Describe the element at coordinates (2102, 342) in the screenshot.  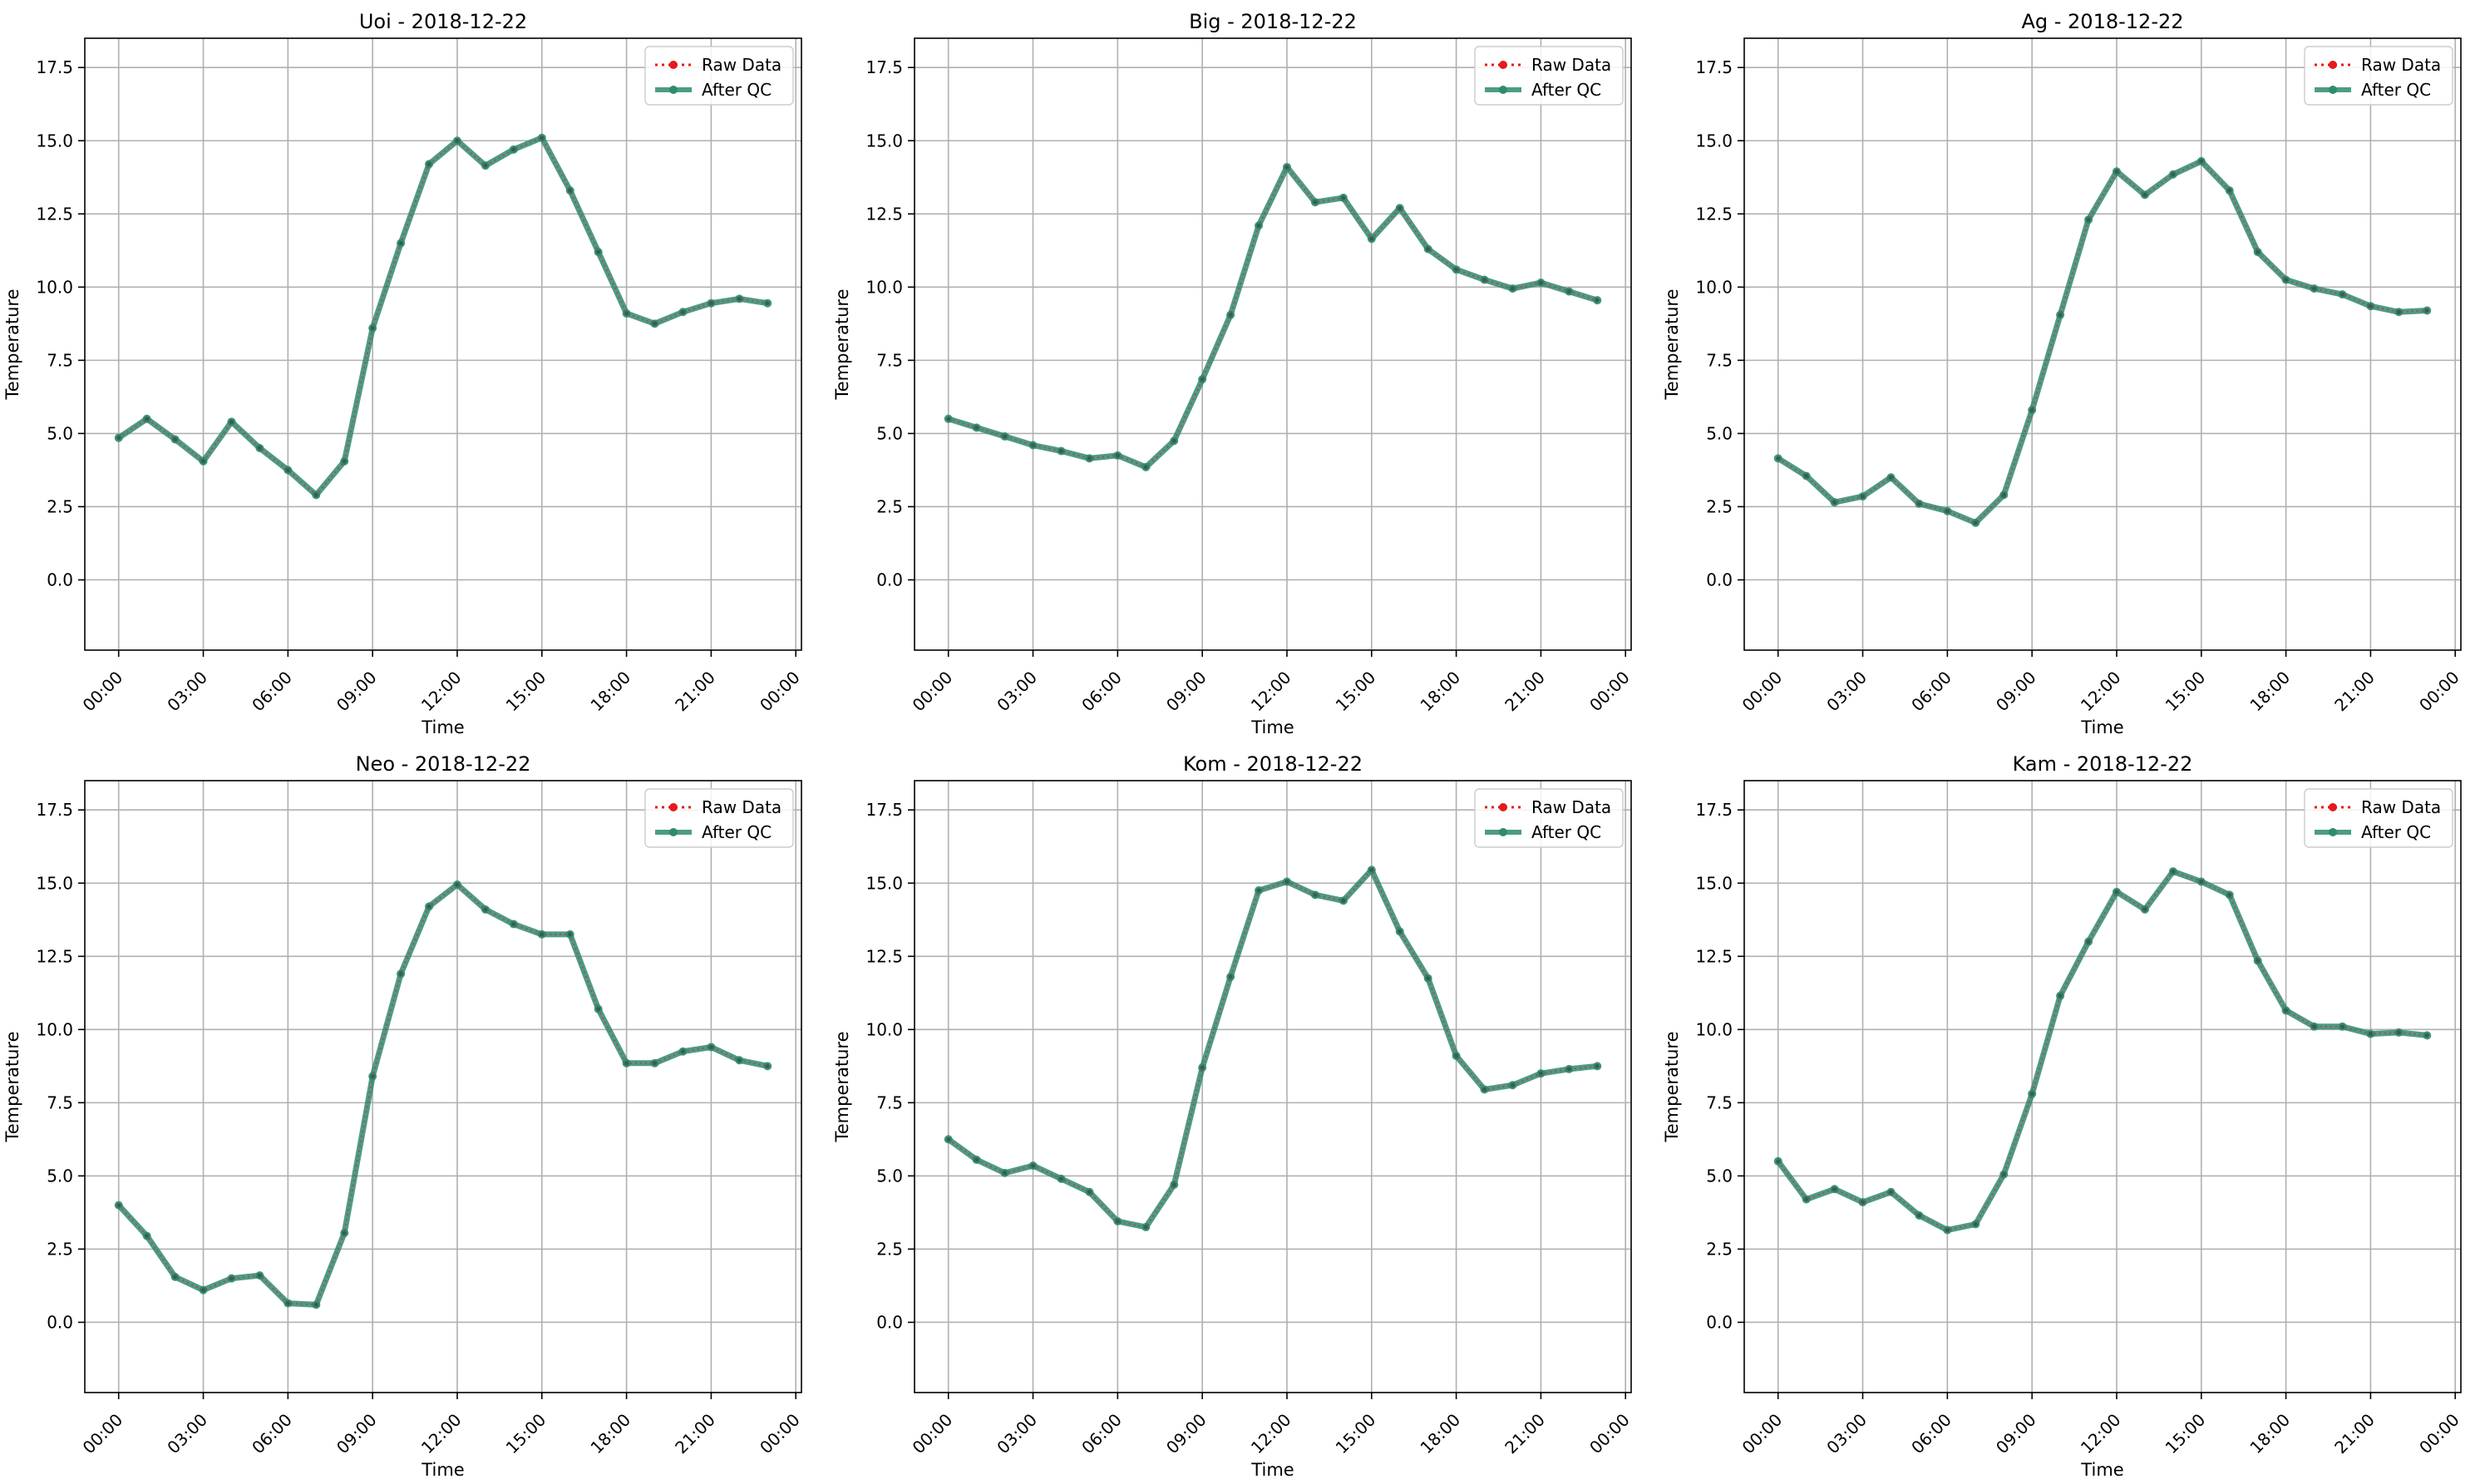
I see `series-line-after-qc` at that location.